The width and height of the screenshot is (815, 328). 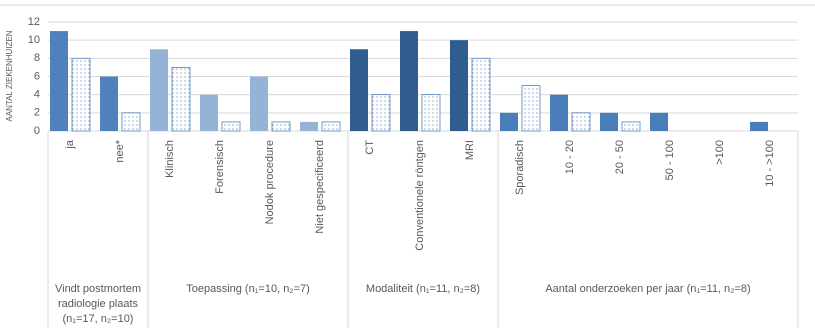 What do you see at coordinates (520, 167) in the screenshot?
I see `x-tick-label: Sporadisch` at bounding box center [520, 167].